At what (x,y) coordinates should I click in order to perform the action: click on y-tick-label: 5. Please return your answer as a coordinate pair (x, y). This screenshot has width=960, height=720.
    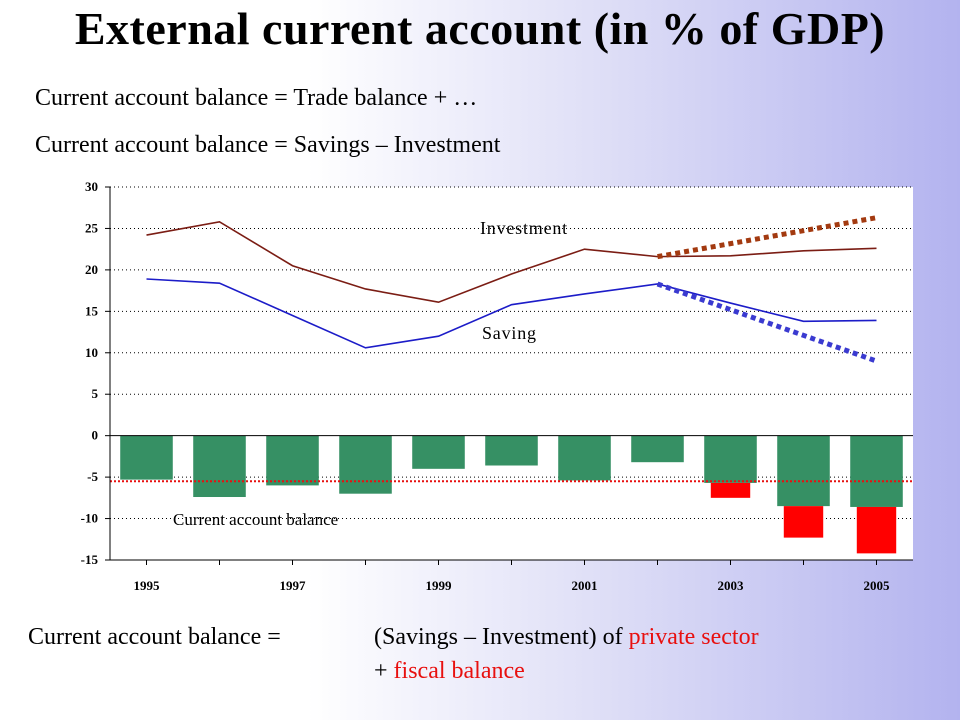
    Looking at the image, I should click on (95, 393).